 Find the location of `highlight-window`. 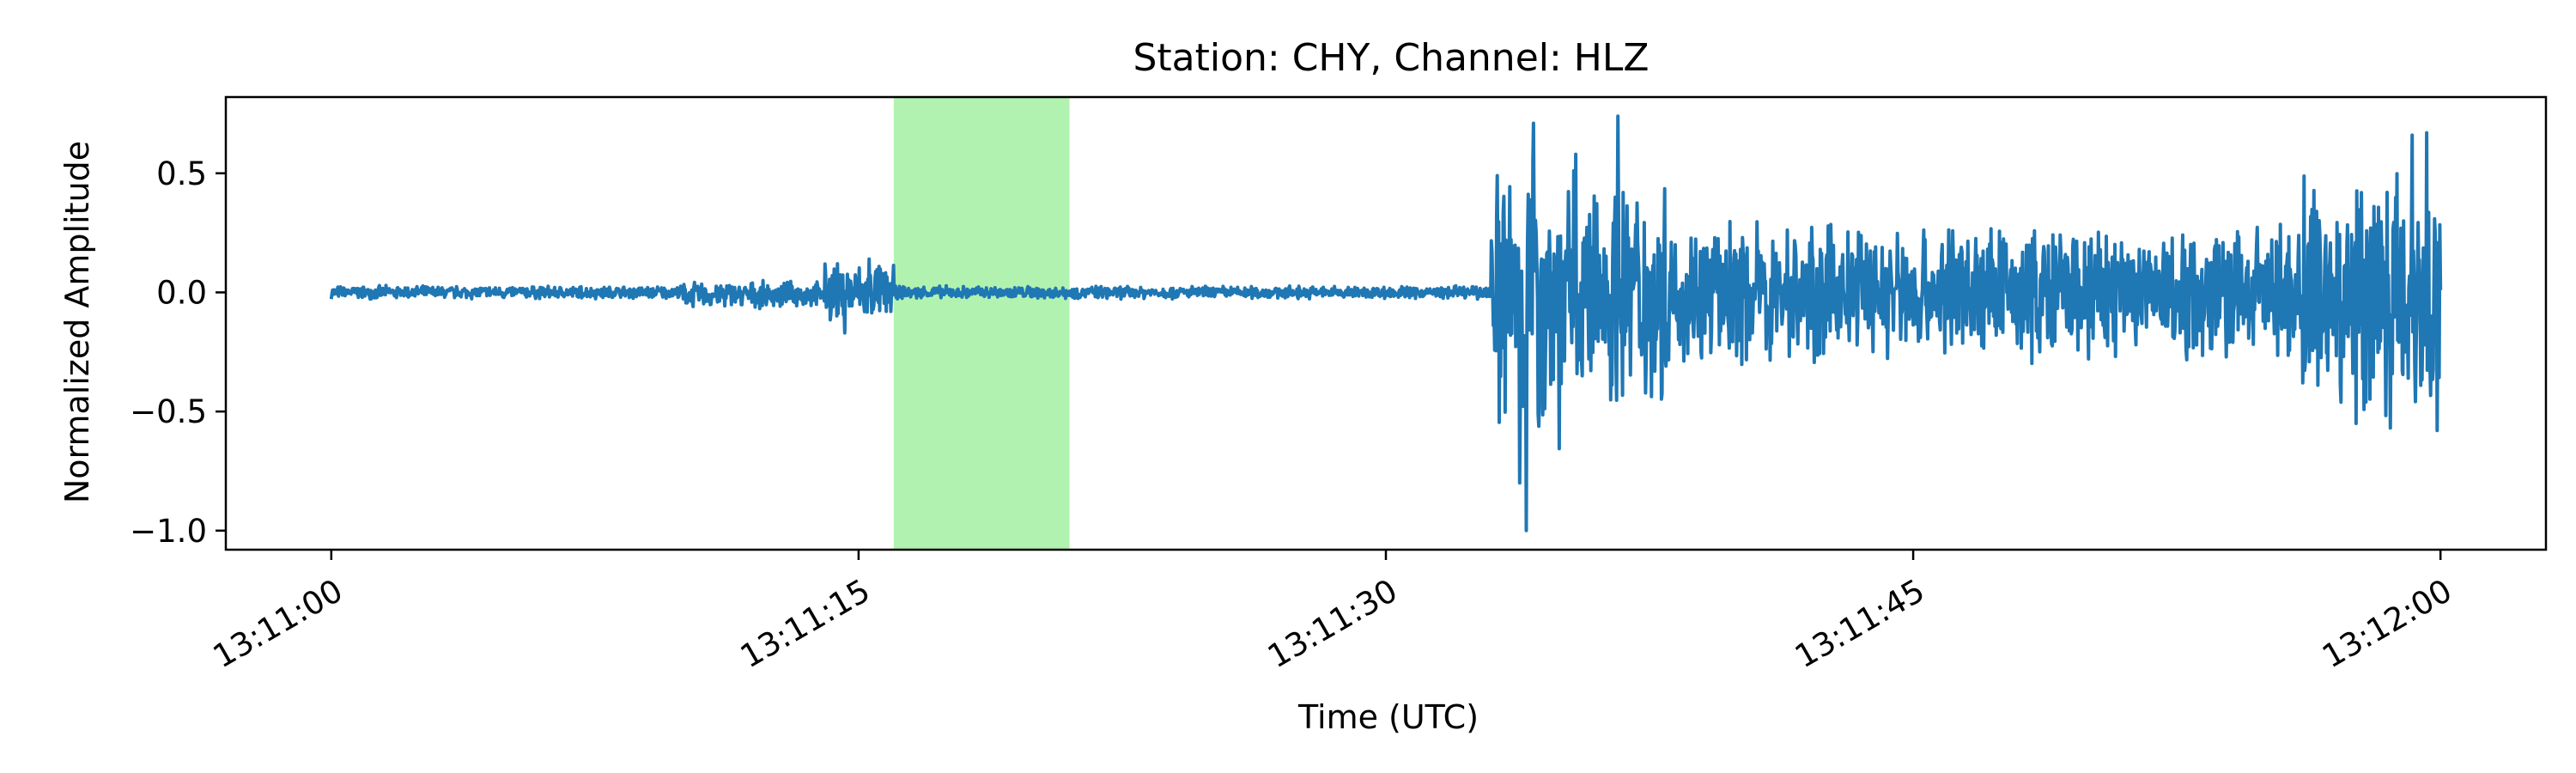

highlight-window is located at coordinates (981, 323).